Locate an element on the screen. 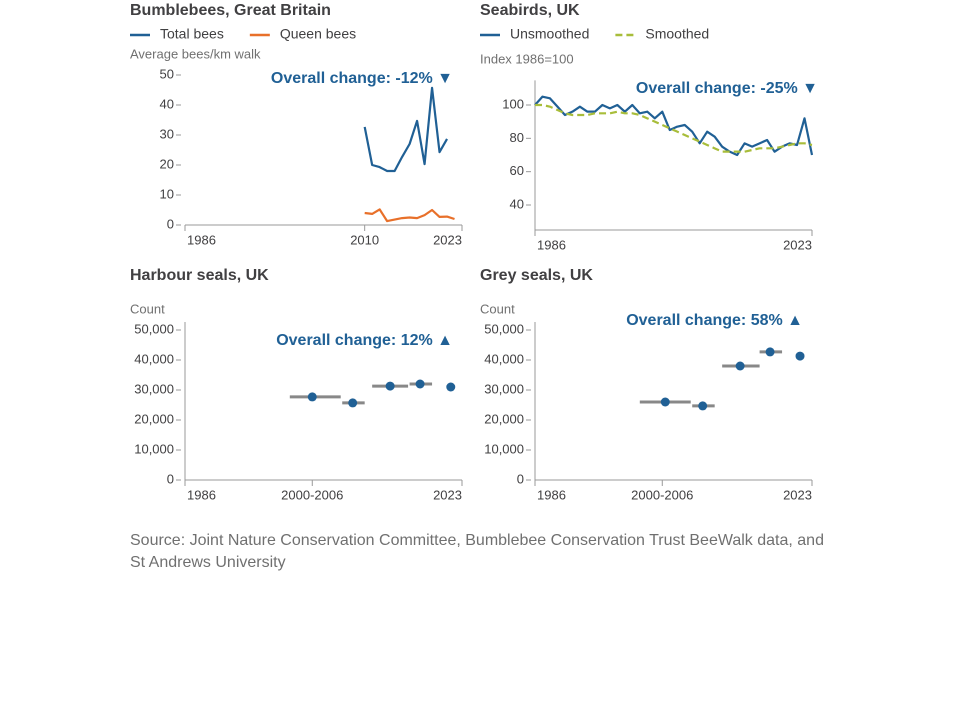 Image resolution: width=960 pixels, height=720 pixels. legend-label: Unsmoothed is located at coordinates (549, 34).